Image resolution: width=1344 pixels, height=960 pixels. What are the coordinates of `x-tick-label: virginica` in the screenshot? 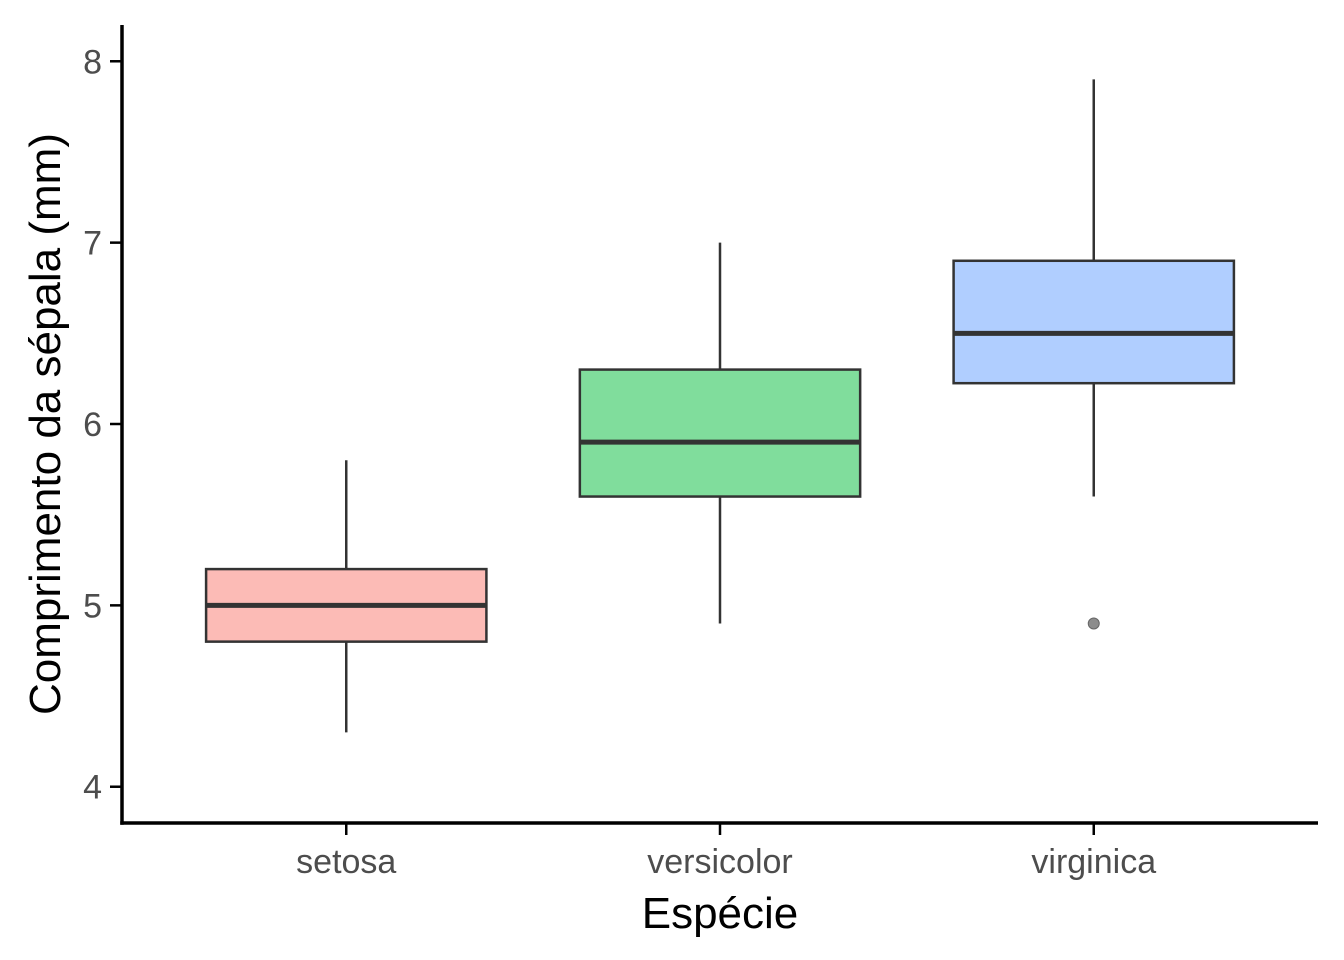 It's located at (1093, 862).